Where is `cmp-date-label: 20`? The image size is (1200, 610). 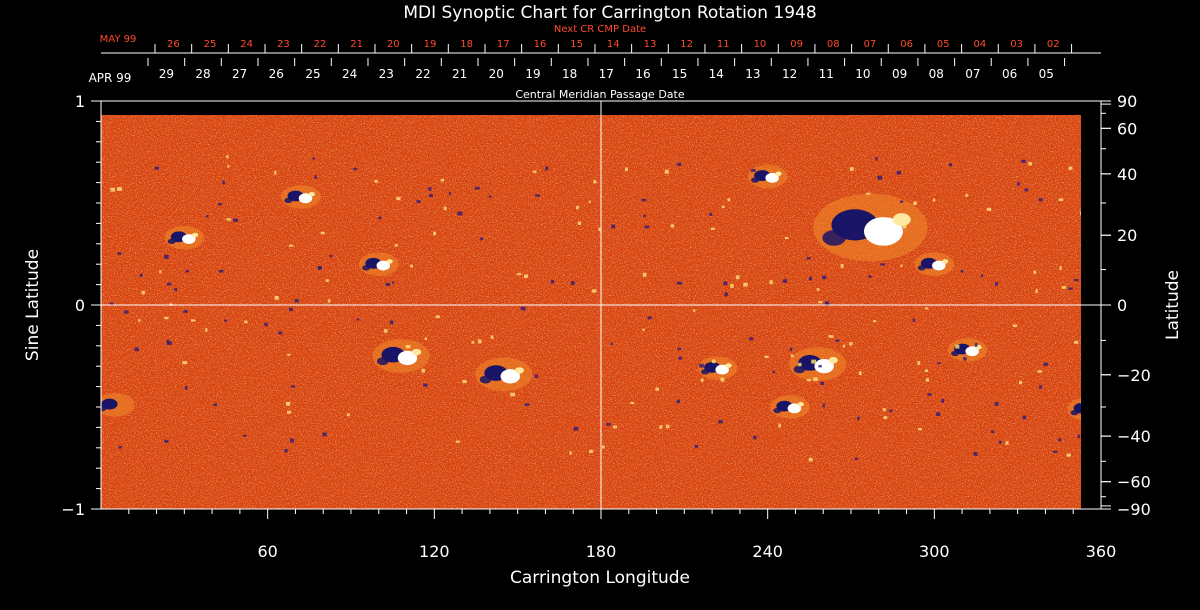 cmp-date-label: 20 is located at coordinates (496, 74).